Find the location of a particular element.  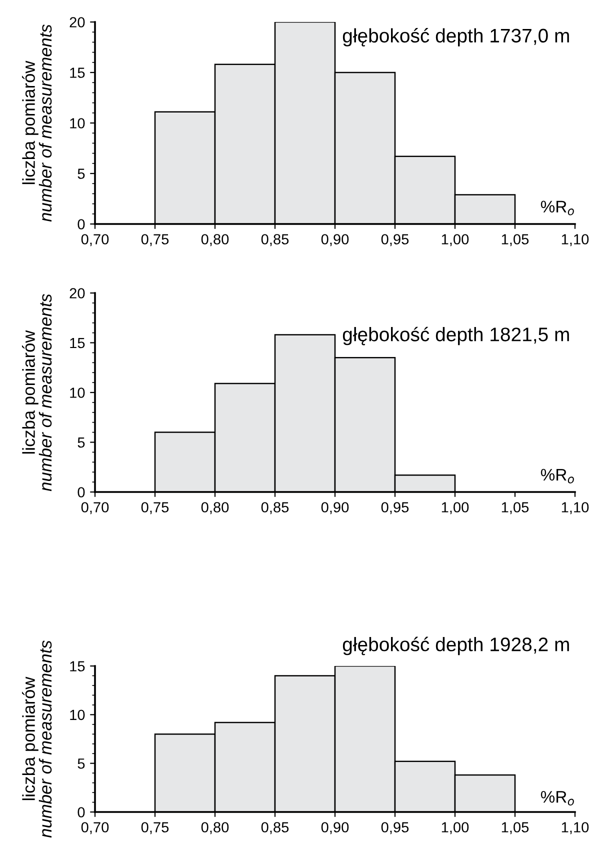

chart-title: głębokość depth 1737,0 m is located at coordinates (455, 37).